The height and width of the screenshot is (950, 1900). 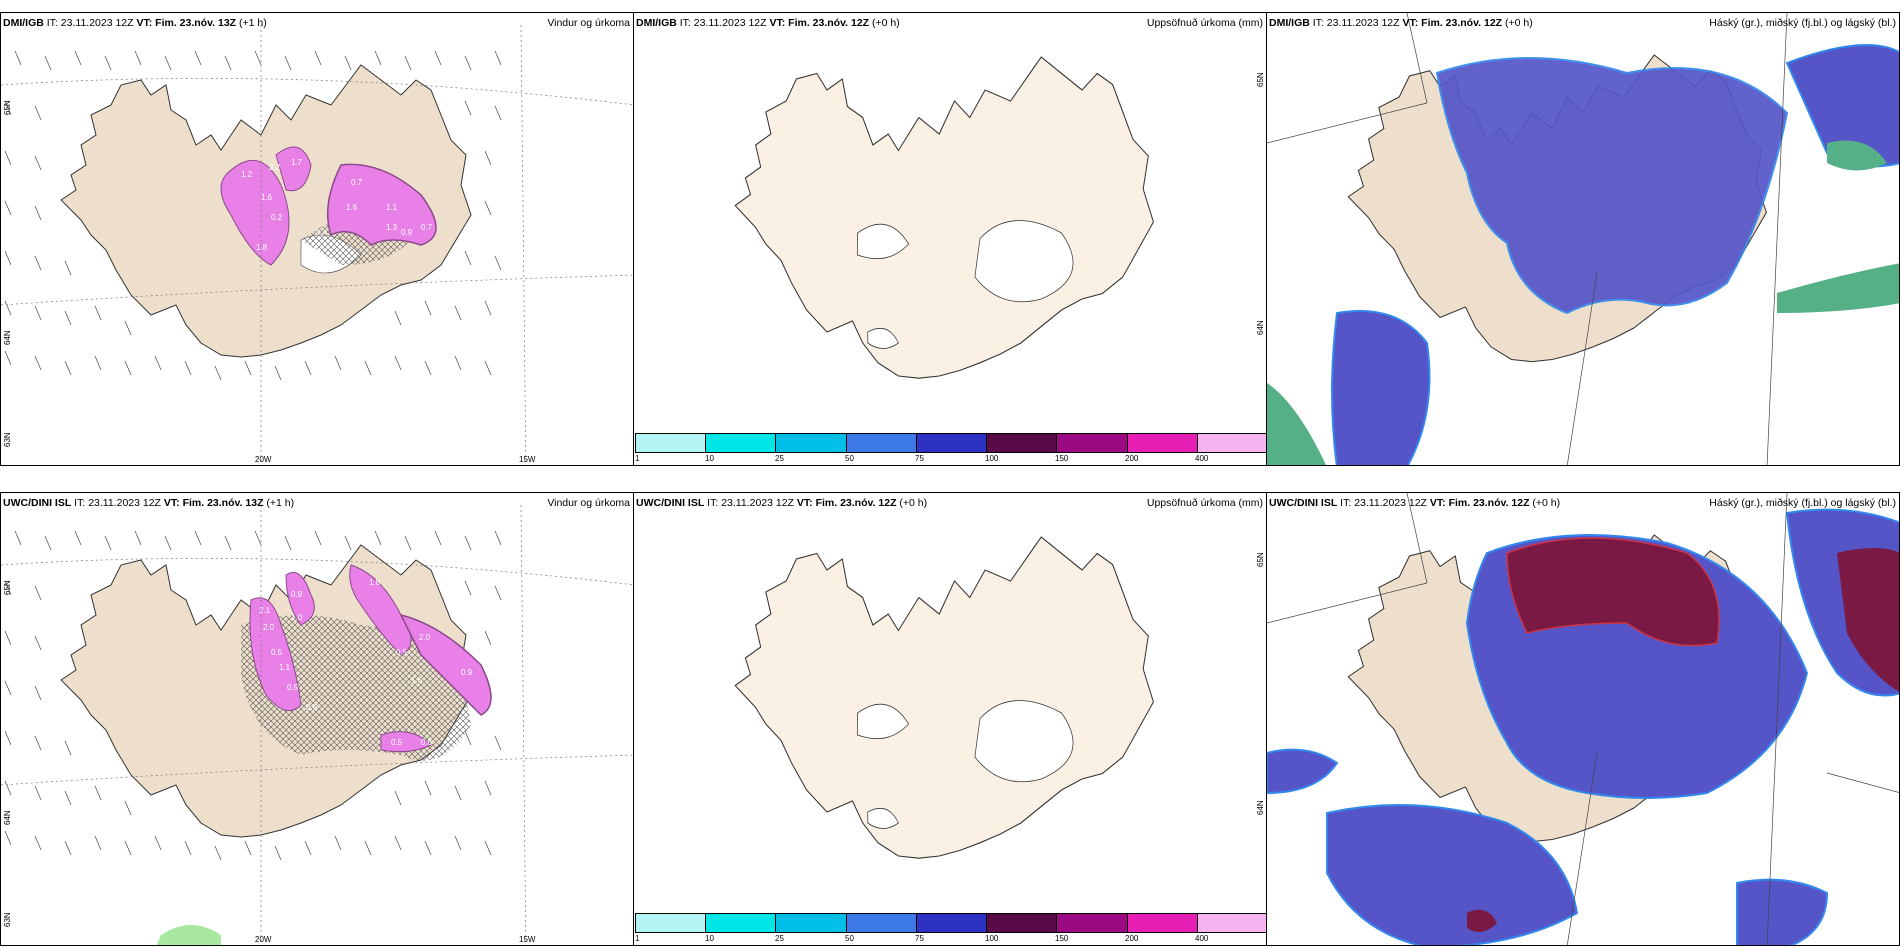 I want to click on colorbar-label: 25, so click(x=779, y=458).